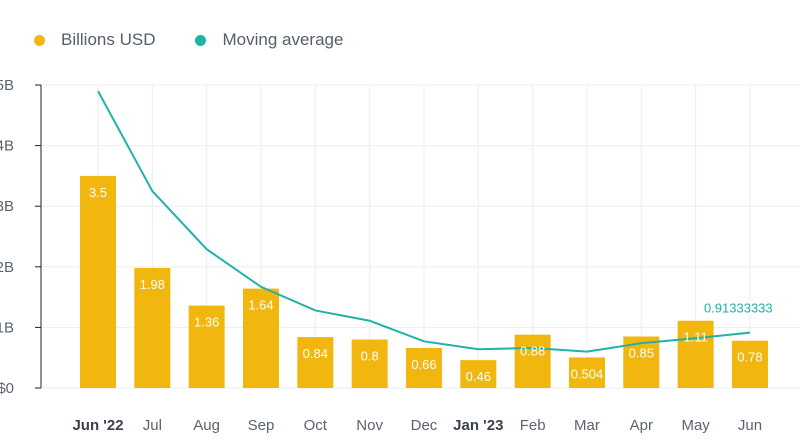 This screenshot has width=800, height=445. What do you see at coordinates (695, 425) in the screenshot?
I see `x-tick-label: May` at bounding box center [695, 425].